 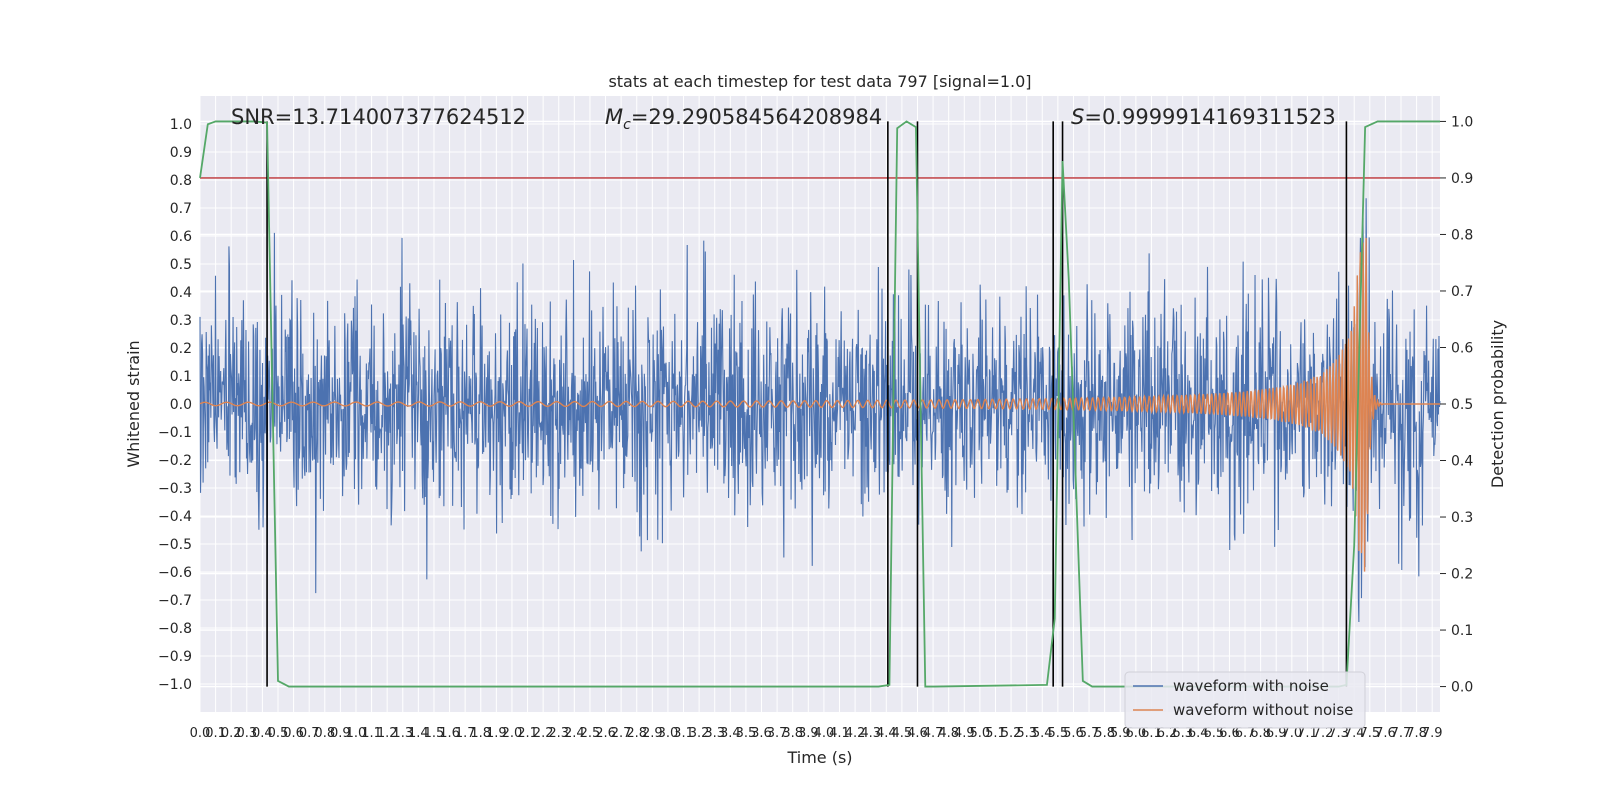 What do you see at coordinates (1245, 733) in the screenshot?
I see `x-tick-label: 6.7` at bounding box center [1245, 733].